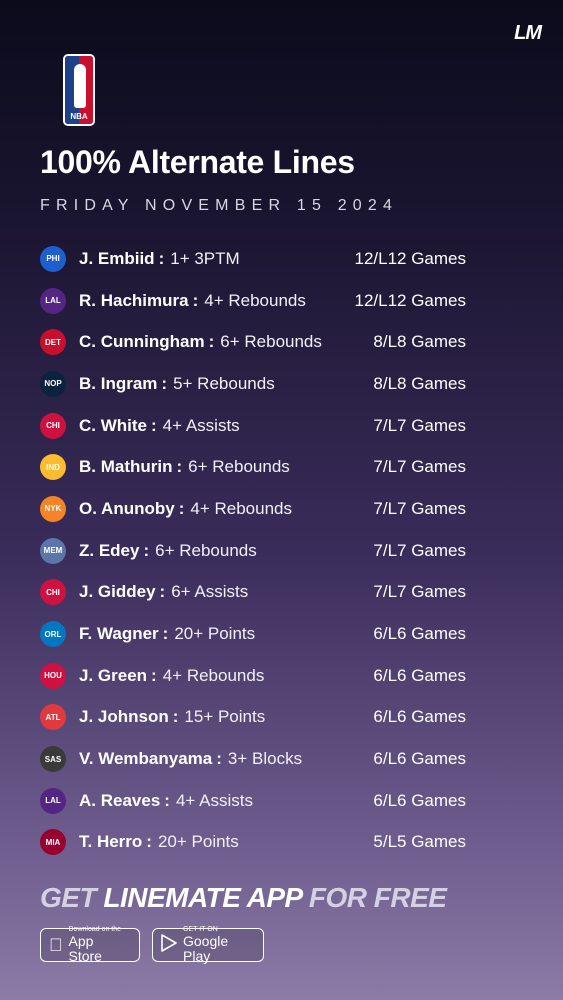  Describe the element at coordinates (113, 675) in the screenshot. I see `player-name: J. Green` at that location.